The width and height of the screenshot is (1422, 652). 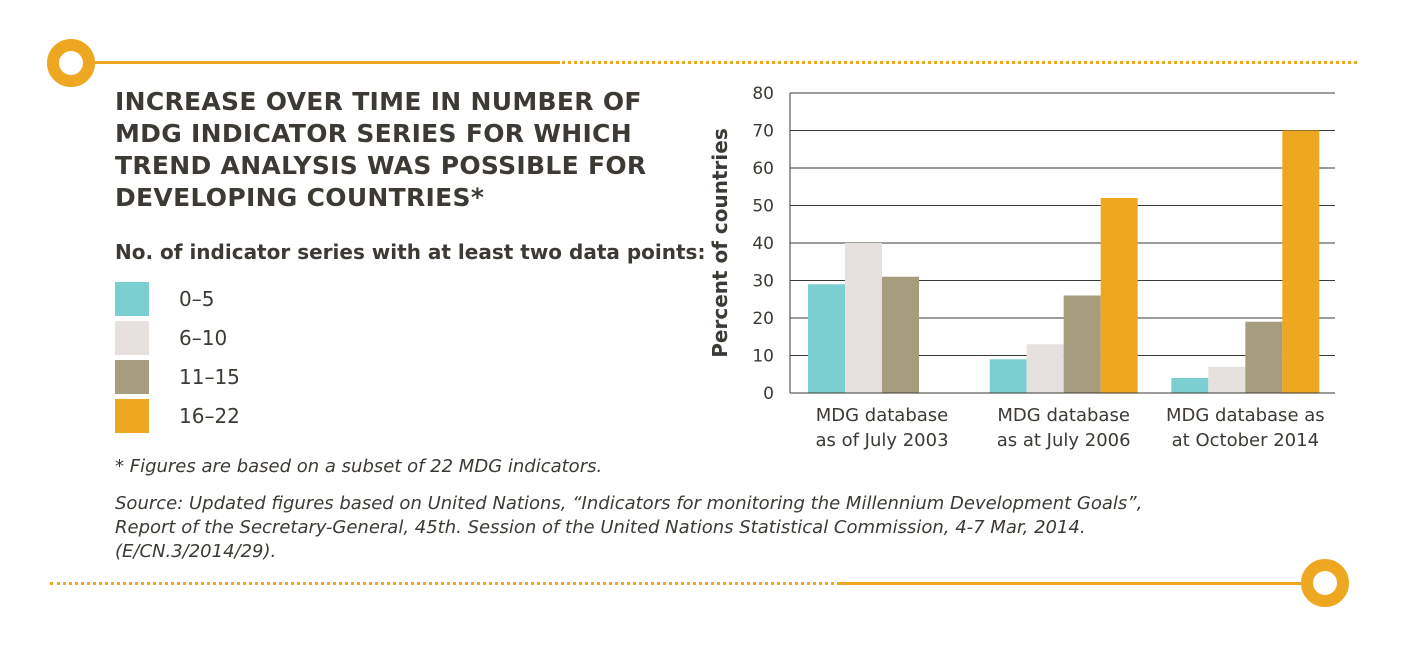 I want to click on x-category-label: MDG database as, so click(x=1245, y=415).